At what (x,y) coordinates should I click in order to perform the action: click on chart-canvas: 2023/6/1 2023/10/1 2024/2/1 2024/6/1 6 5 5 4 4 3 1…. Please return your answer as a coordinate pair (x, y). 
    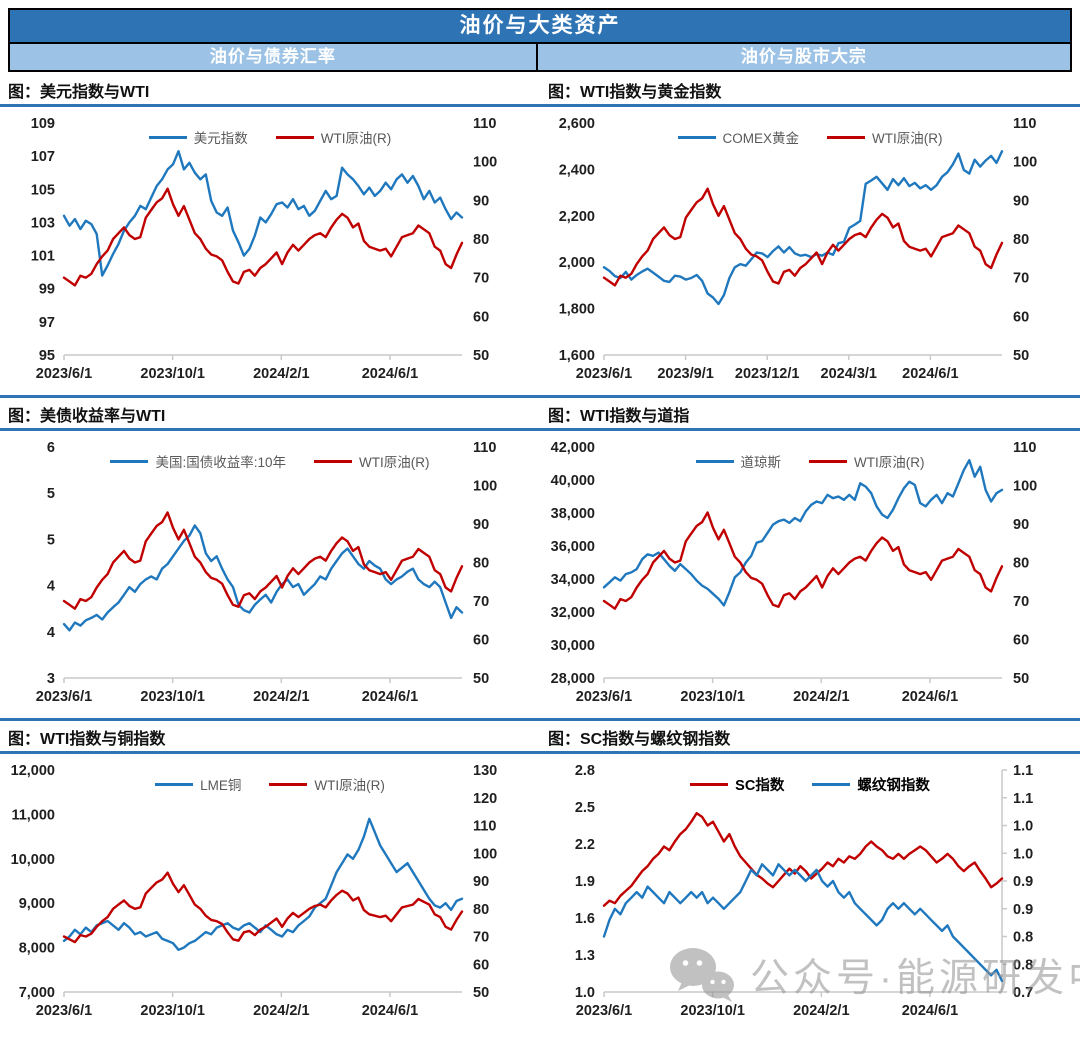
    Looking at the image, I should click on (270, 577).